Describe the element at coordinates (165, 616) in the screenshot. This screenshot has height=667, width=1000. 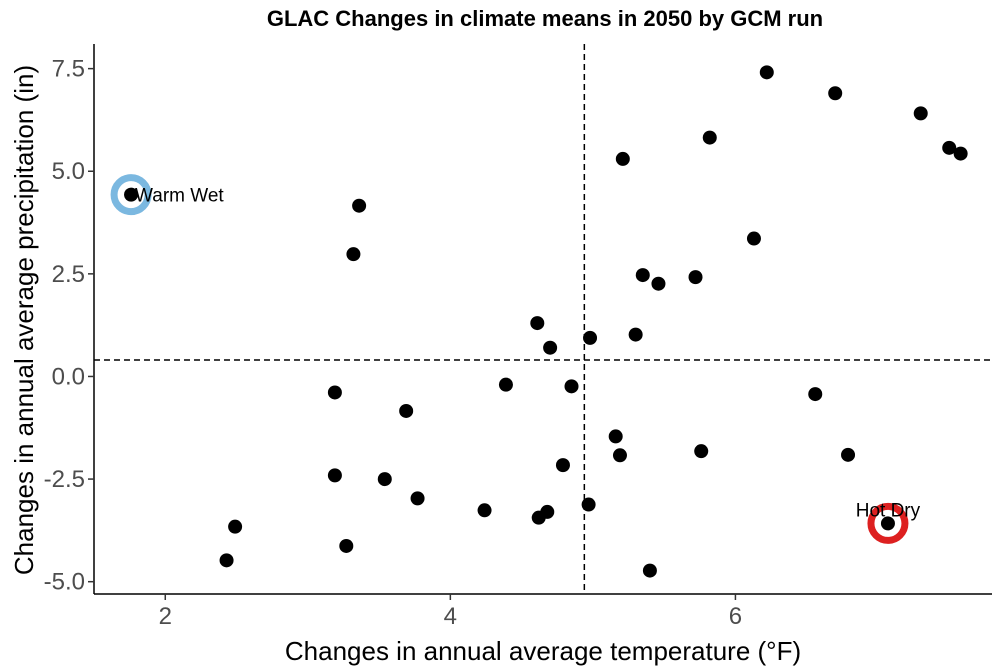
I see `x-tick-label: 2` at that location.